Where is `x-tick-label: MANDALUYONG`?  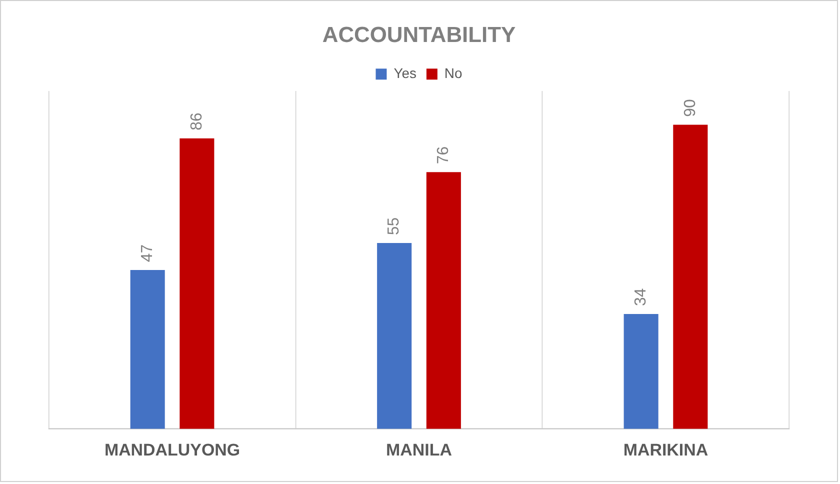
x-tick-label: MANDALUYONG is located at coordinates (172, 450).